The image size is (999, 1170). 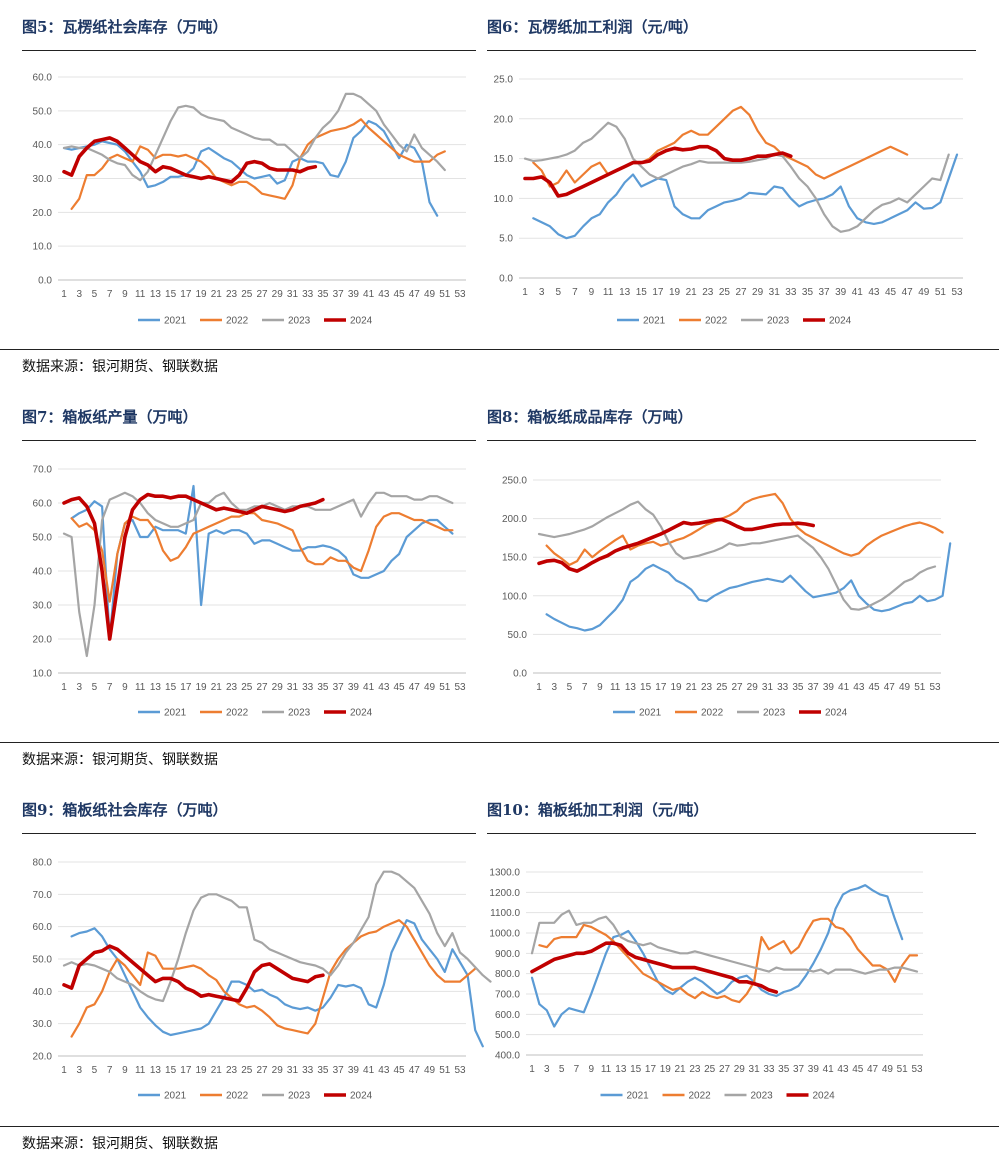 What do you see at coordinates (504, 80) in the screenshot?
I see `y-tick-label: 25.0` at bounding box center [504, 80].